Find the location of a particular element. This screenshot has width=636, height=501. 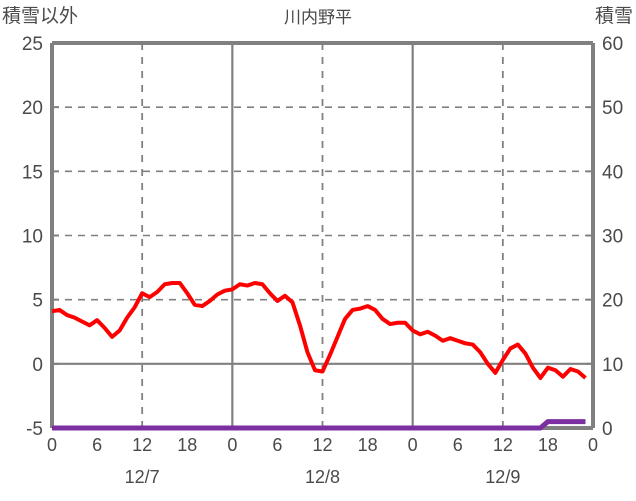

y-axis-tick-label-right: 40 is located at coordinates (612, 172).